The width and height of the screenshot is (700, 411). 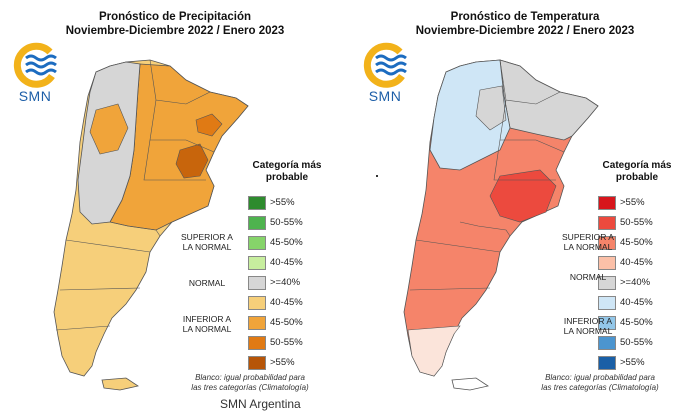 I want to click on map-region-northwest-orange, so click(x=109, y=129).